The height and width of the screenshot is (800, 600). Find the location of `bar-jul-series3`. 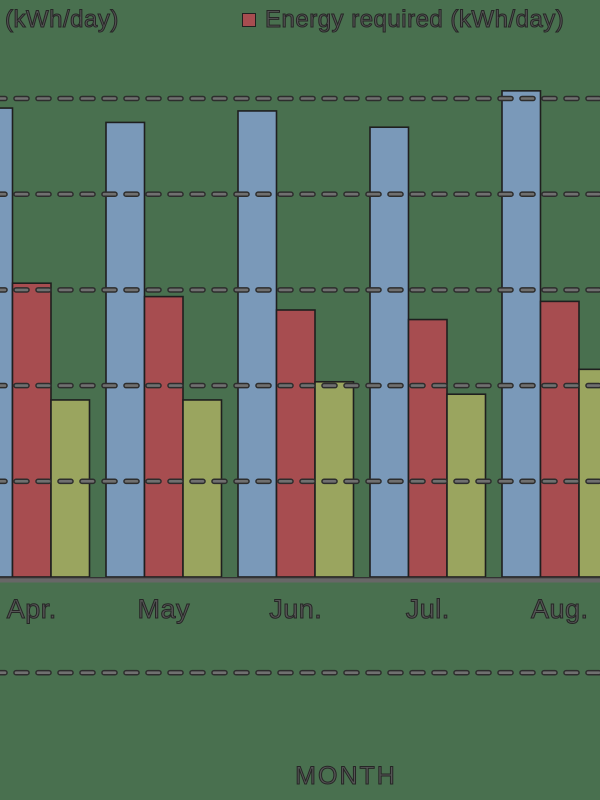

bar-jul-series3 is located at coordinates (466, 485).